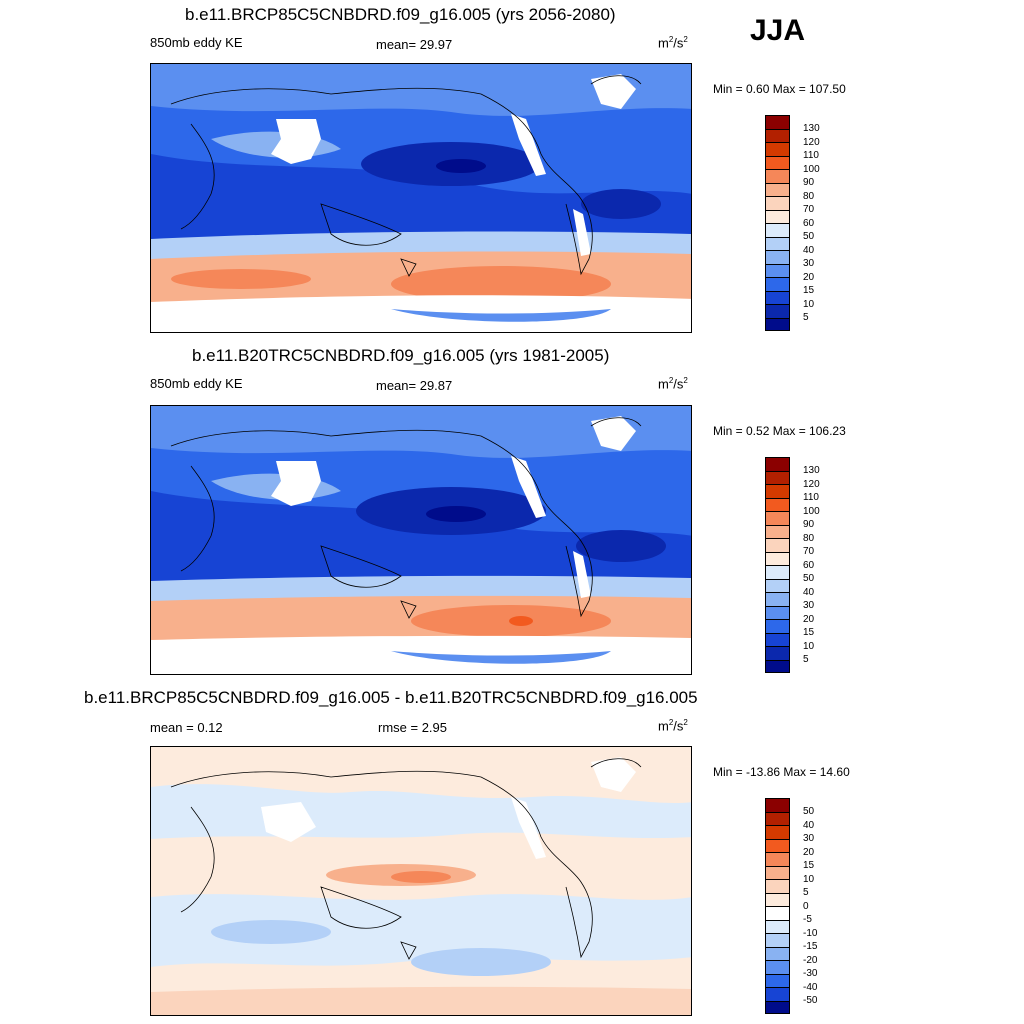 Image resolution: width=1024 pixels, height=1024 pixels. Describe the element at coordinates (779, 89) in the screenshot. I see `panel1-minmax: Min = 0.60 Max = 107.50` at that location.